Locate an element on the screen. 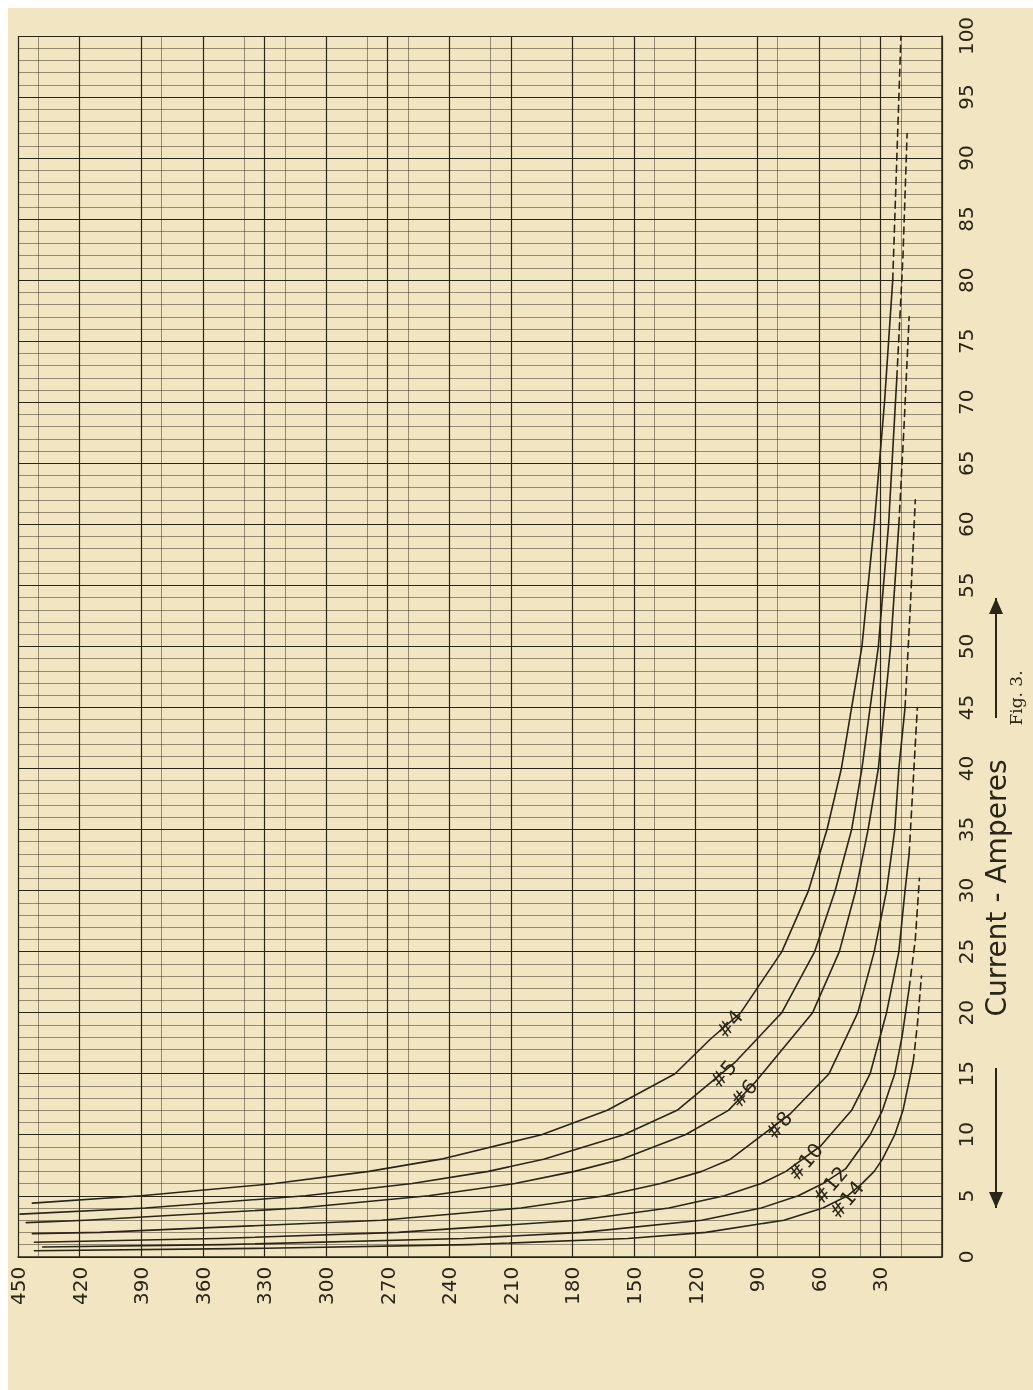 This screenshot has height=1390, width=1033. x-tick-label: 330 is located at coordinates (264, 1286).